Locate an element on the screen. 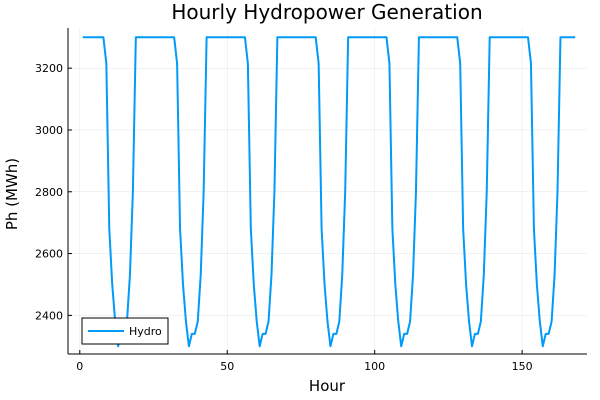 This screenshot has width=600, height=400. x-tick-label: 100 is located at coordinates (374, 366).